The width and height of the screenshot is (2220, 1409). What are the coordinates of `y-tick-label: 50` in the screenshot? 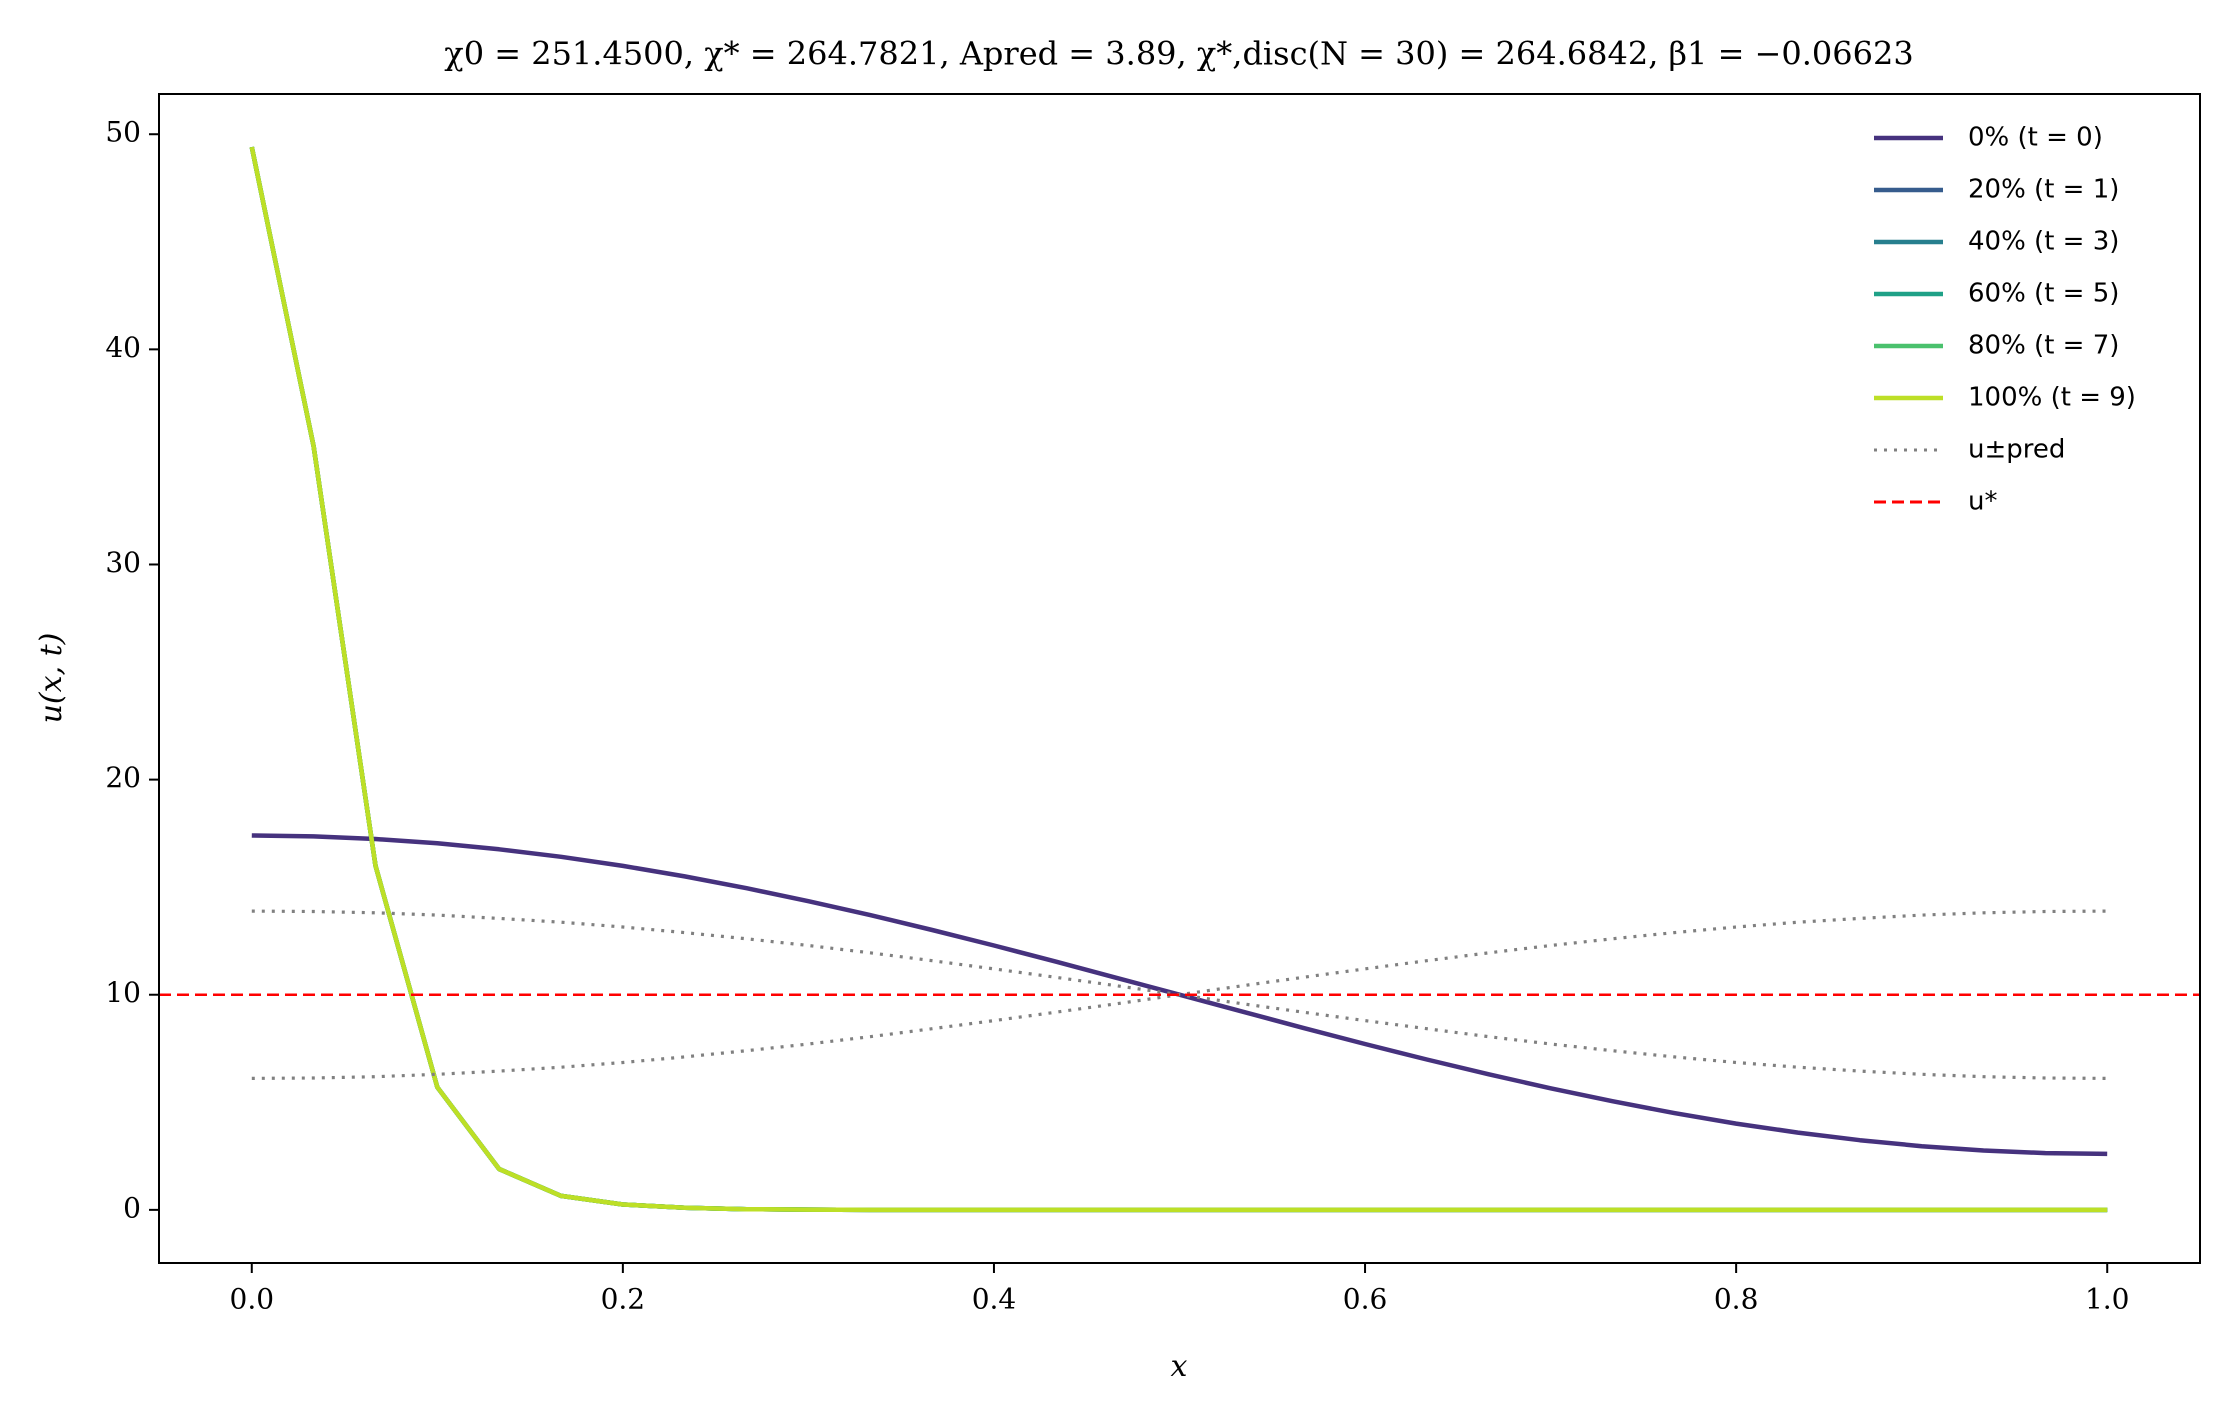 It's located at (123, 132).